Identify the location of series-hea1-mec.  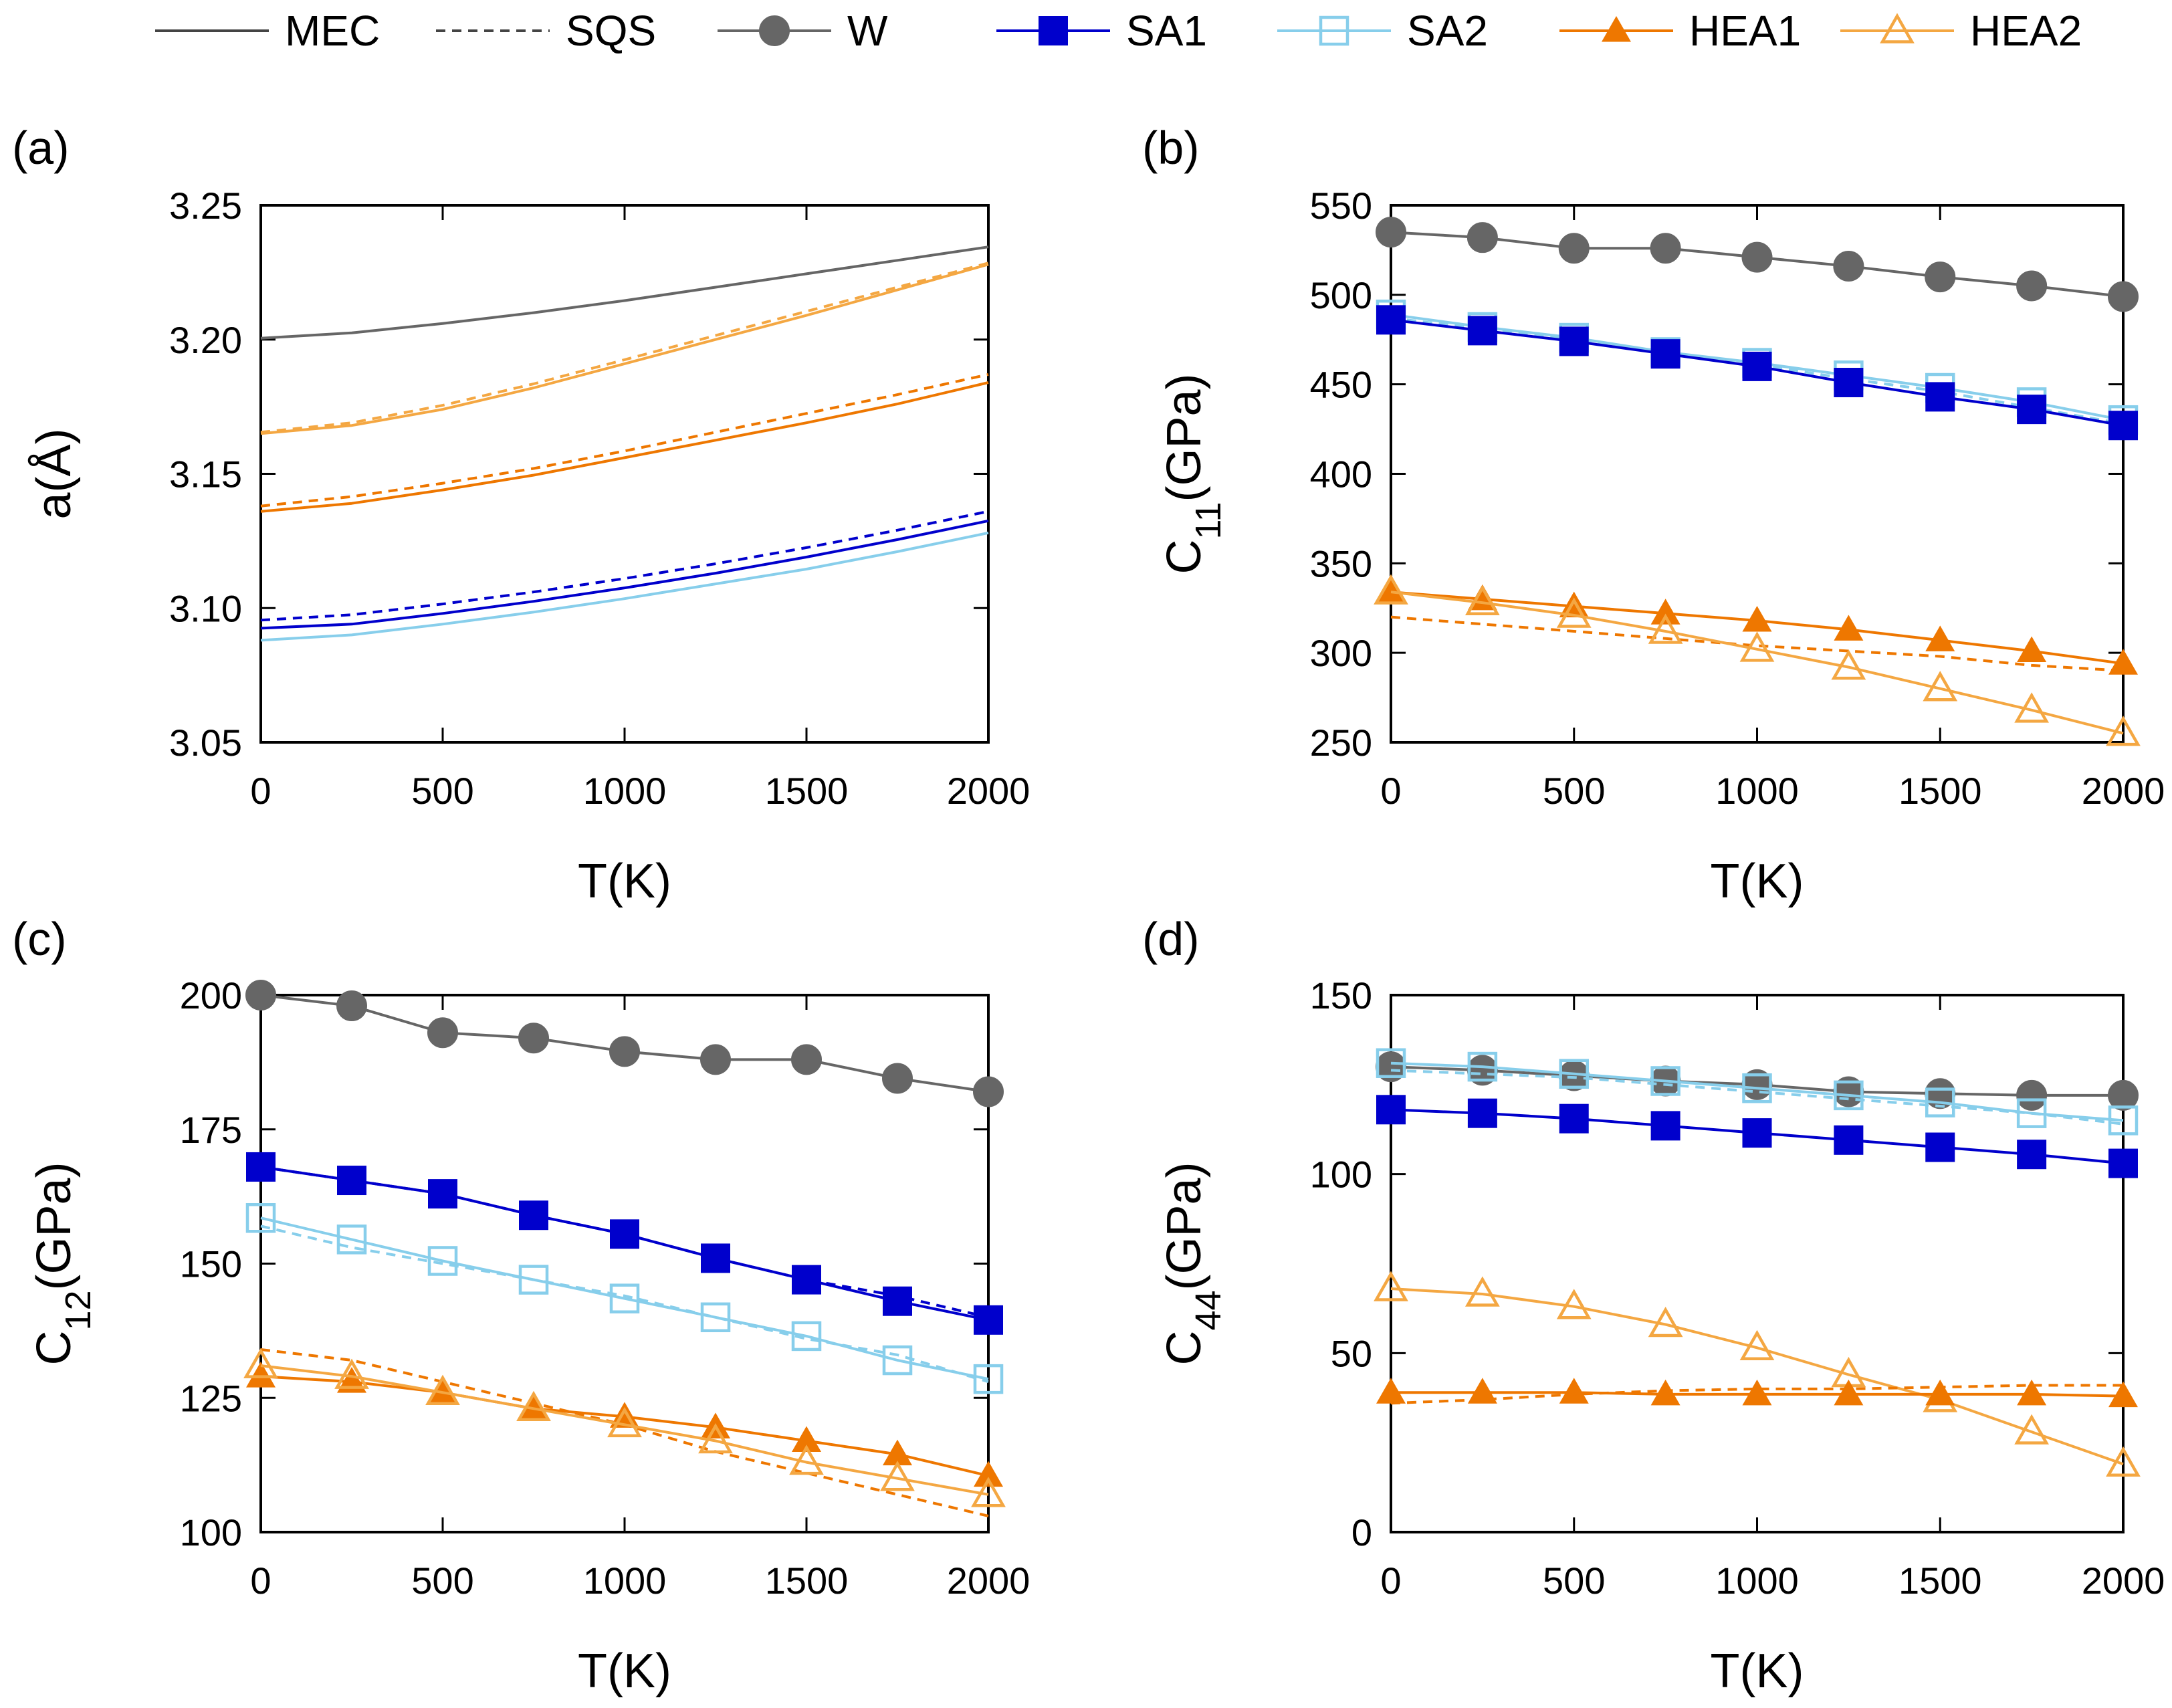
(624, 447).